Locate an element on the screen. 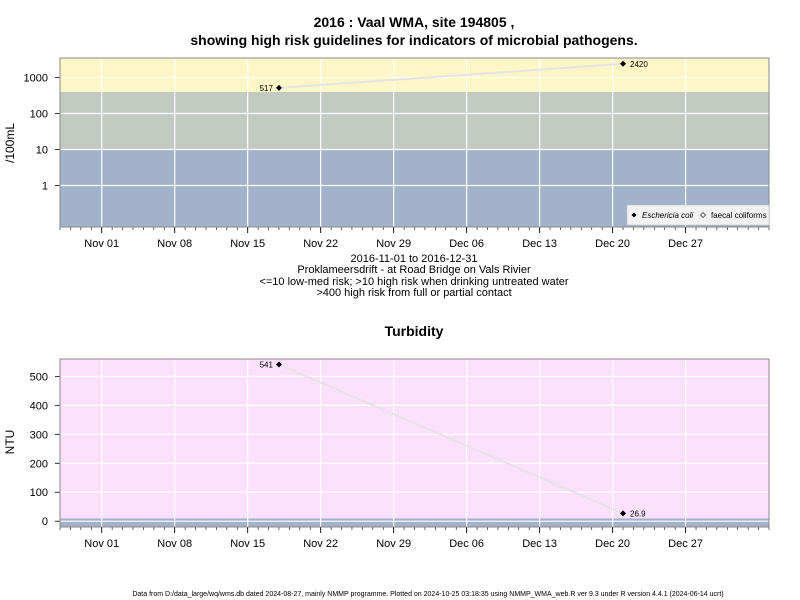 This screenshot has width=800, height=600. legend: Eschericia coli faecal coliforms is located at coordinates (698, 215).